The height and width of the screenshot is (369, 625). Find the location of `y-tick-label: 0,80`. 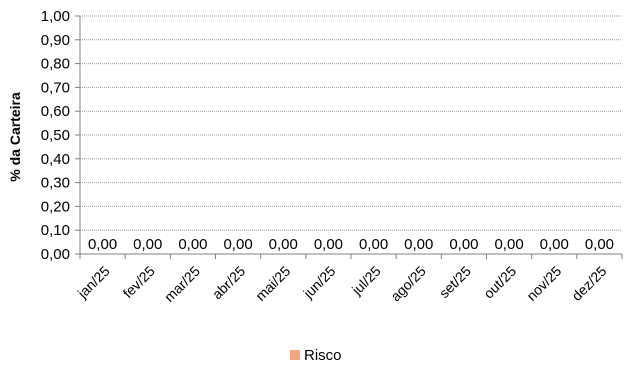

y-tick-label: 0,80 is located at coordinates (55, 64).